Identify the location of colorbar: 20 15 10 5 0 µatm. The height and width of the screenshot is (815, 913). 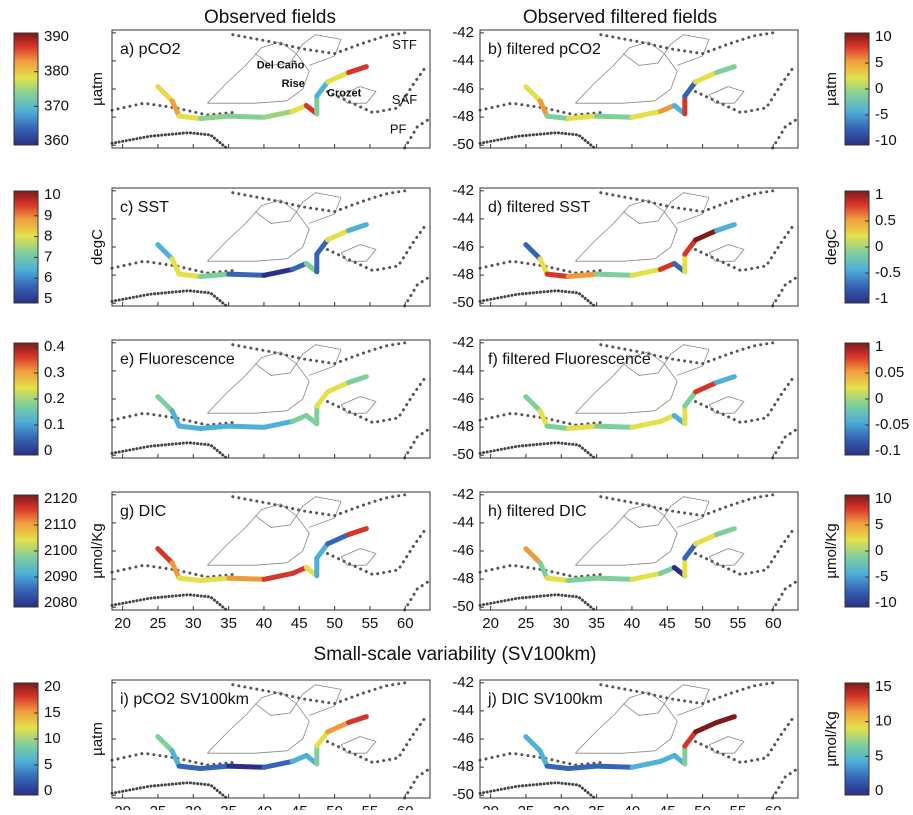
(59, 738).